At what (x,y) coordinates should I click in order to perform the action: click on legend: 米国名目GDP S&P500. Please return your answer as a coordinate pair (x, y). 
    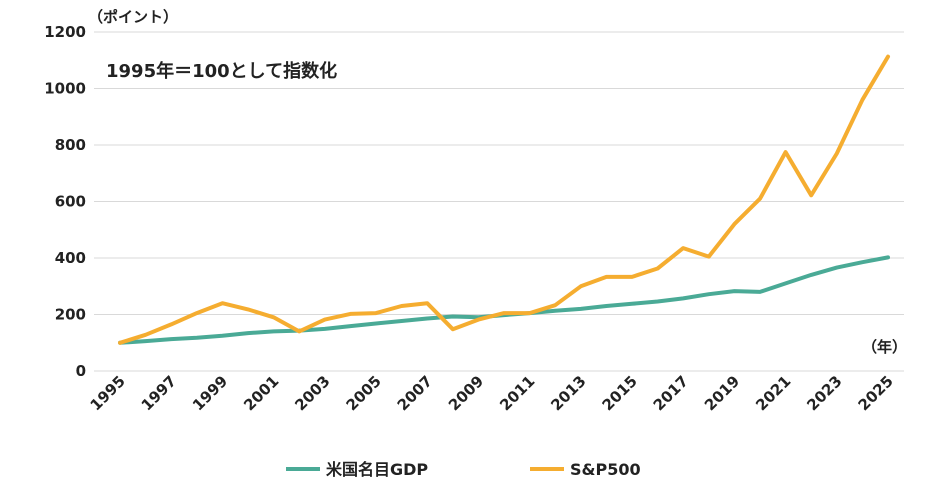
    Looking at the image, I should click on (463, 469).